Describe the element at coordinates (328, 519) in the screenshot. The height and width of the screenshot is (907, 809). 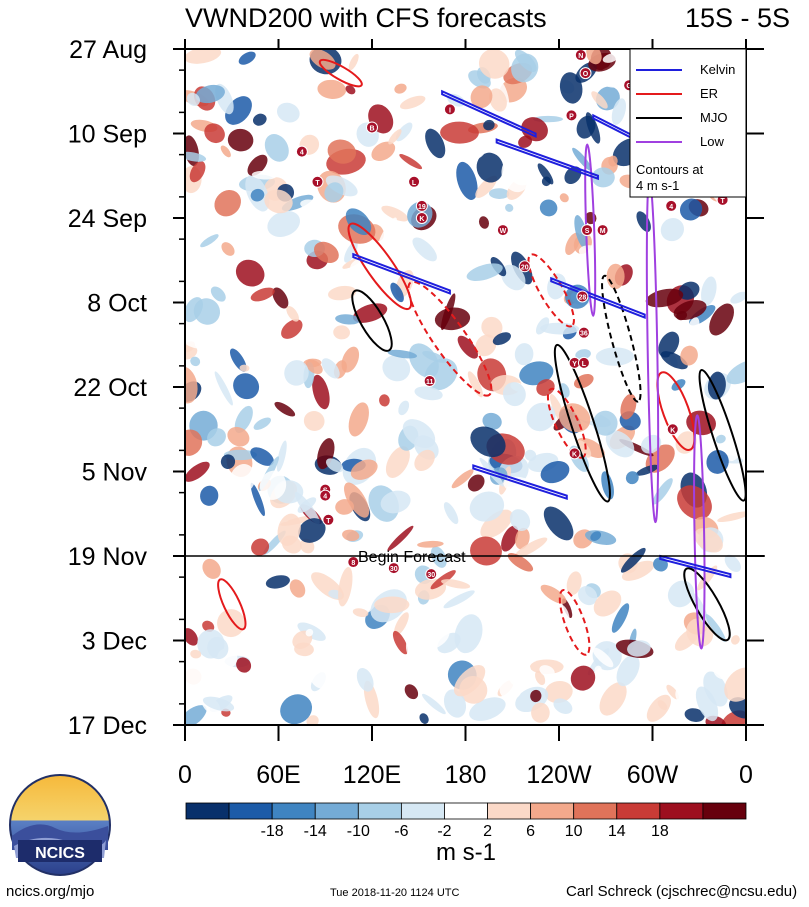
I see `storm-marker: T` at that location.